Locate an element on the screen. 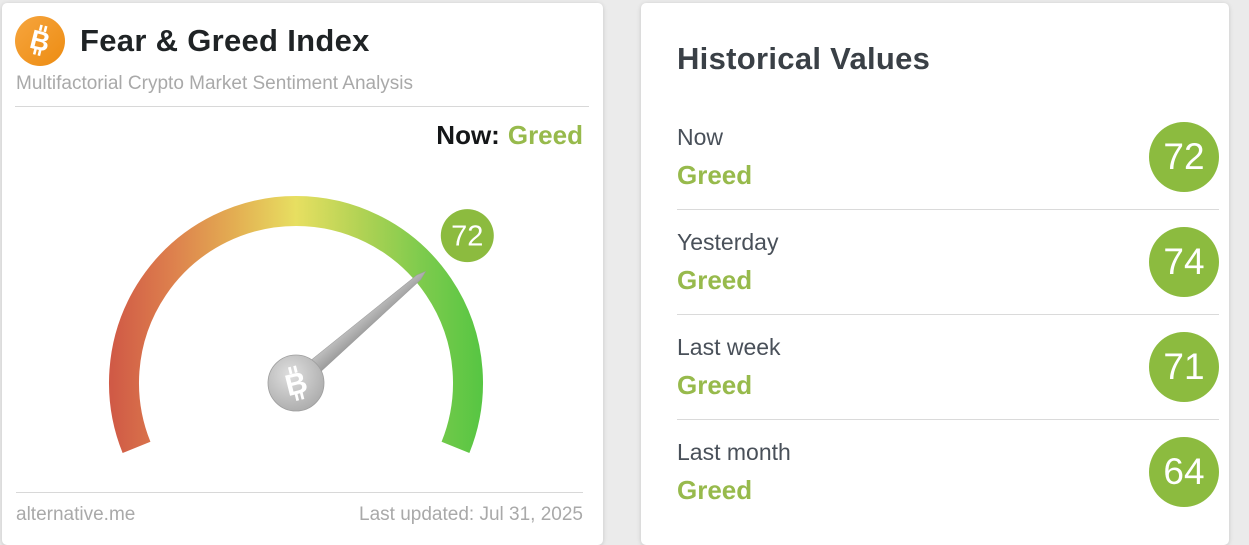 The image size is (1249, 545). row-label: Last month is located at coordinates (734, 451).